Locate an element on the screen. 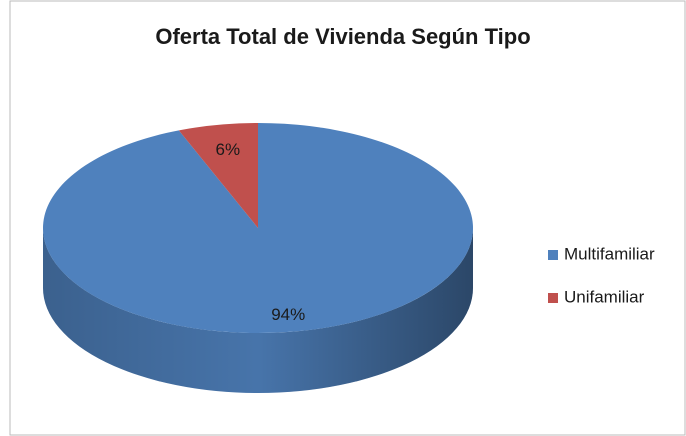  pie-slice is located at coordinates (218, 175).